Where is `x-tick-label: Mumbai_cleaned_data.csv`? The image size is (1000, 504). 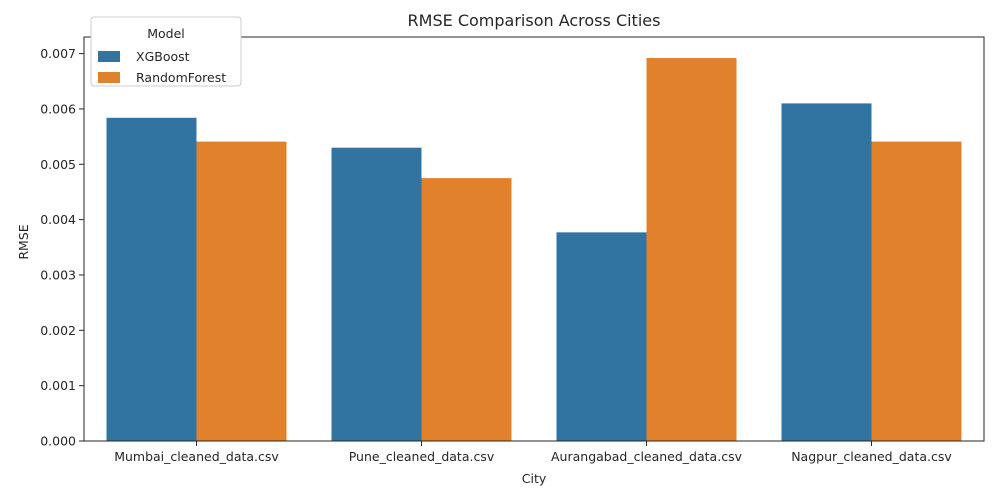
x-tick-label: Mumbai_cleaned_data.csv is located at coordinates (196, 456).